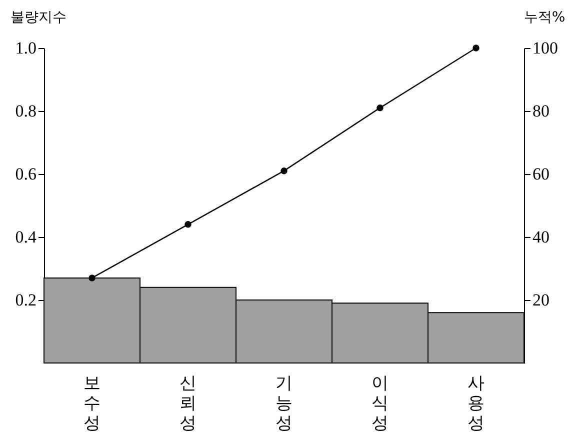 Image resolution: width=573 pixels, height=435 pixels. What do you see at coordinates (38, 18) in the screenshot?
I see `y-axis-title: 불량지수` at bounding box center [38, 18].